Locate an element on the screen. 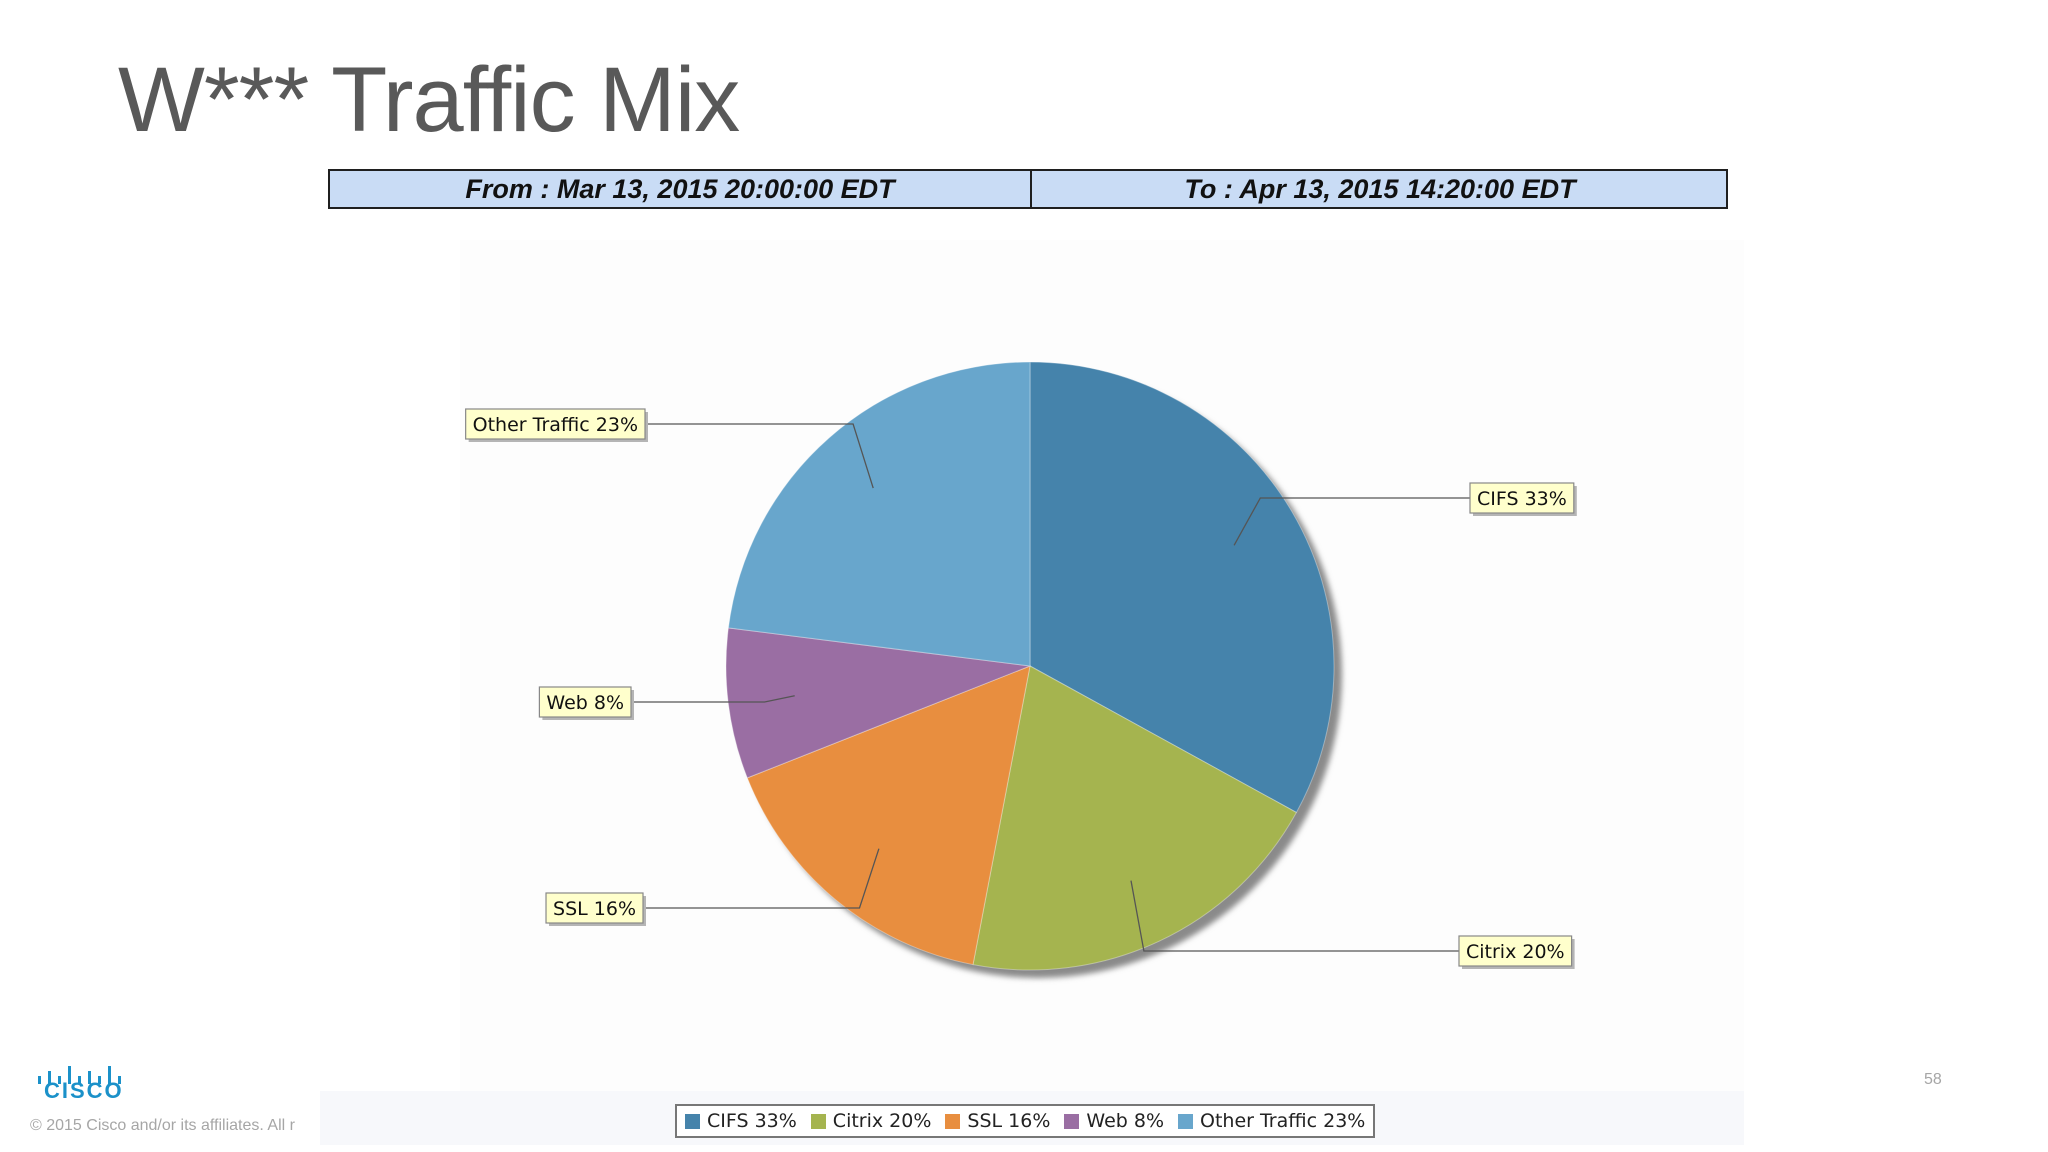 Image resolution: width=2048 pixels, height=1152 pixels. legend-item: Web 8% is located at coordinates (1114, 1121).